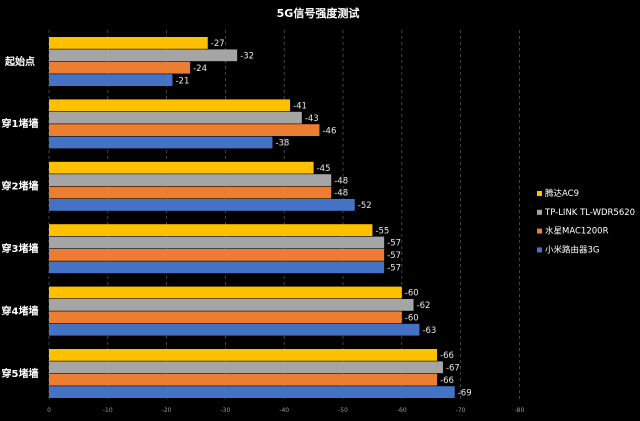 The height and width of the screenshot is (421, 640). I want to click on data-label: -38, so click(282, 144).